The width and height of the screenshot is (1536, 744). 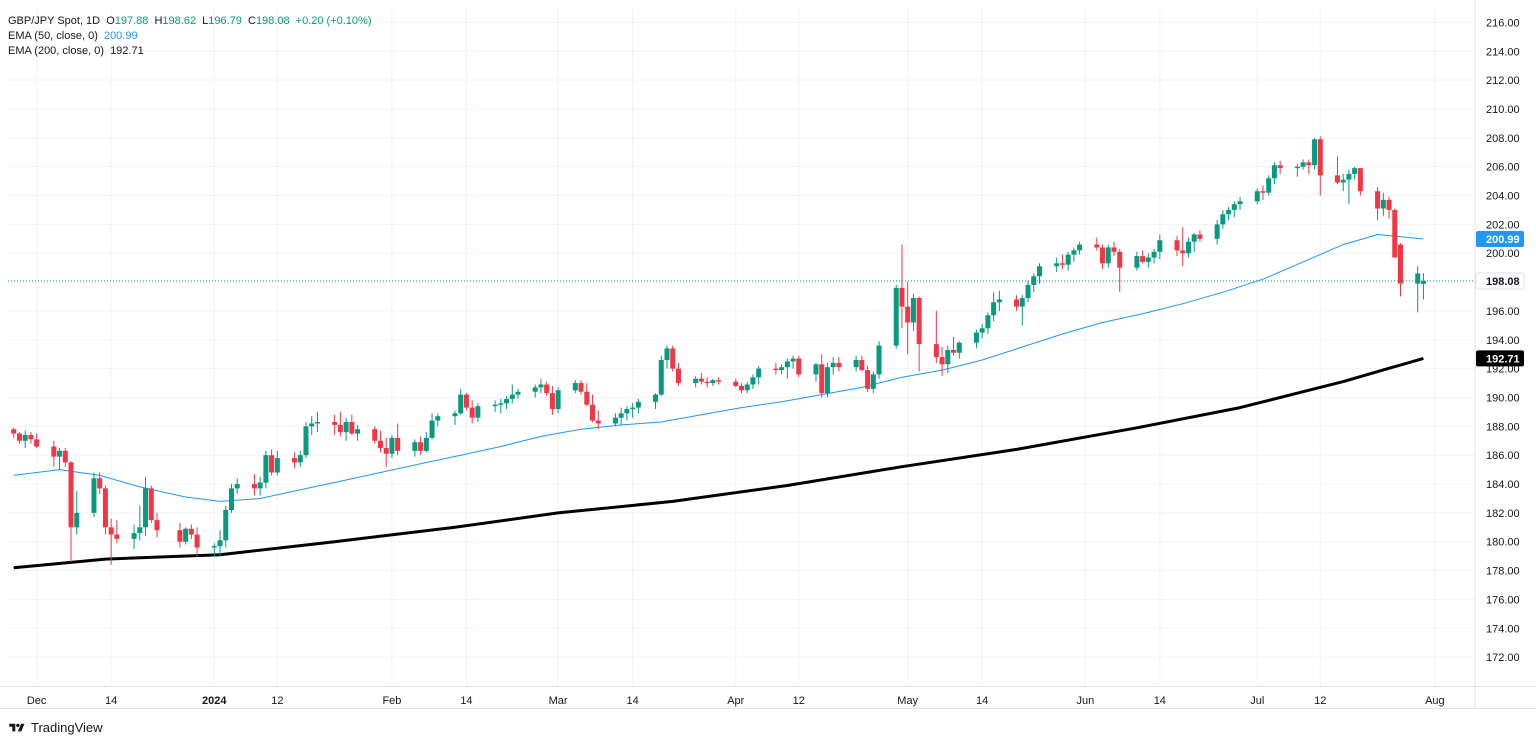 I want to click on price-tick-label: 180.00, so click(x=1503, y=543).